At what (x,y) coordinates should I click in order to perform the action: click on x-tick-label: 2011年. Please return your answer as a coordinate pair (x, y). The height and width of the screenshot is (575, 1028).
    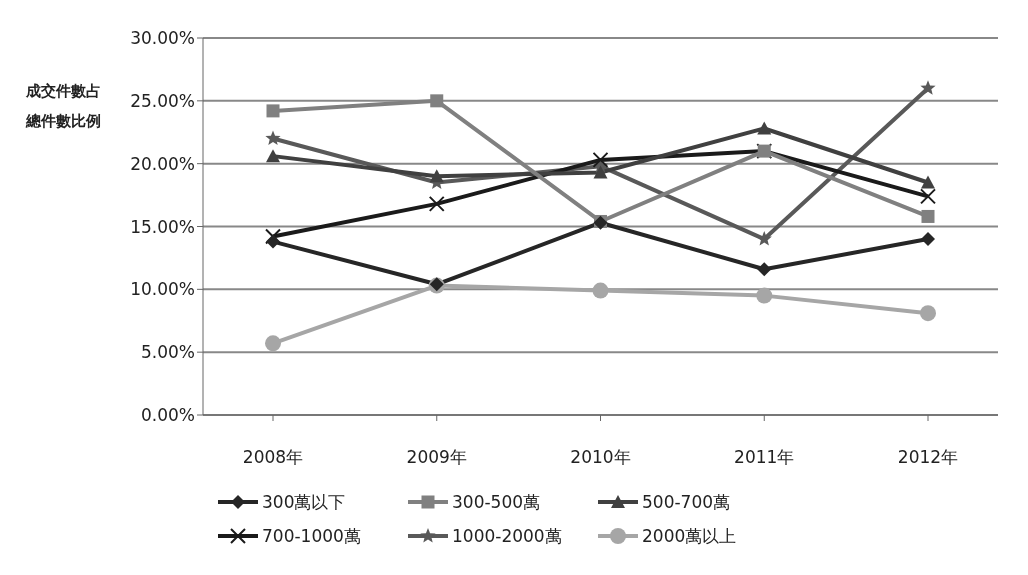
    Looking at the image, I should click on (764, 457).